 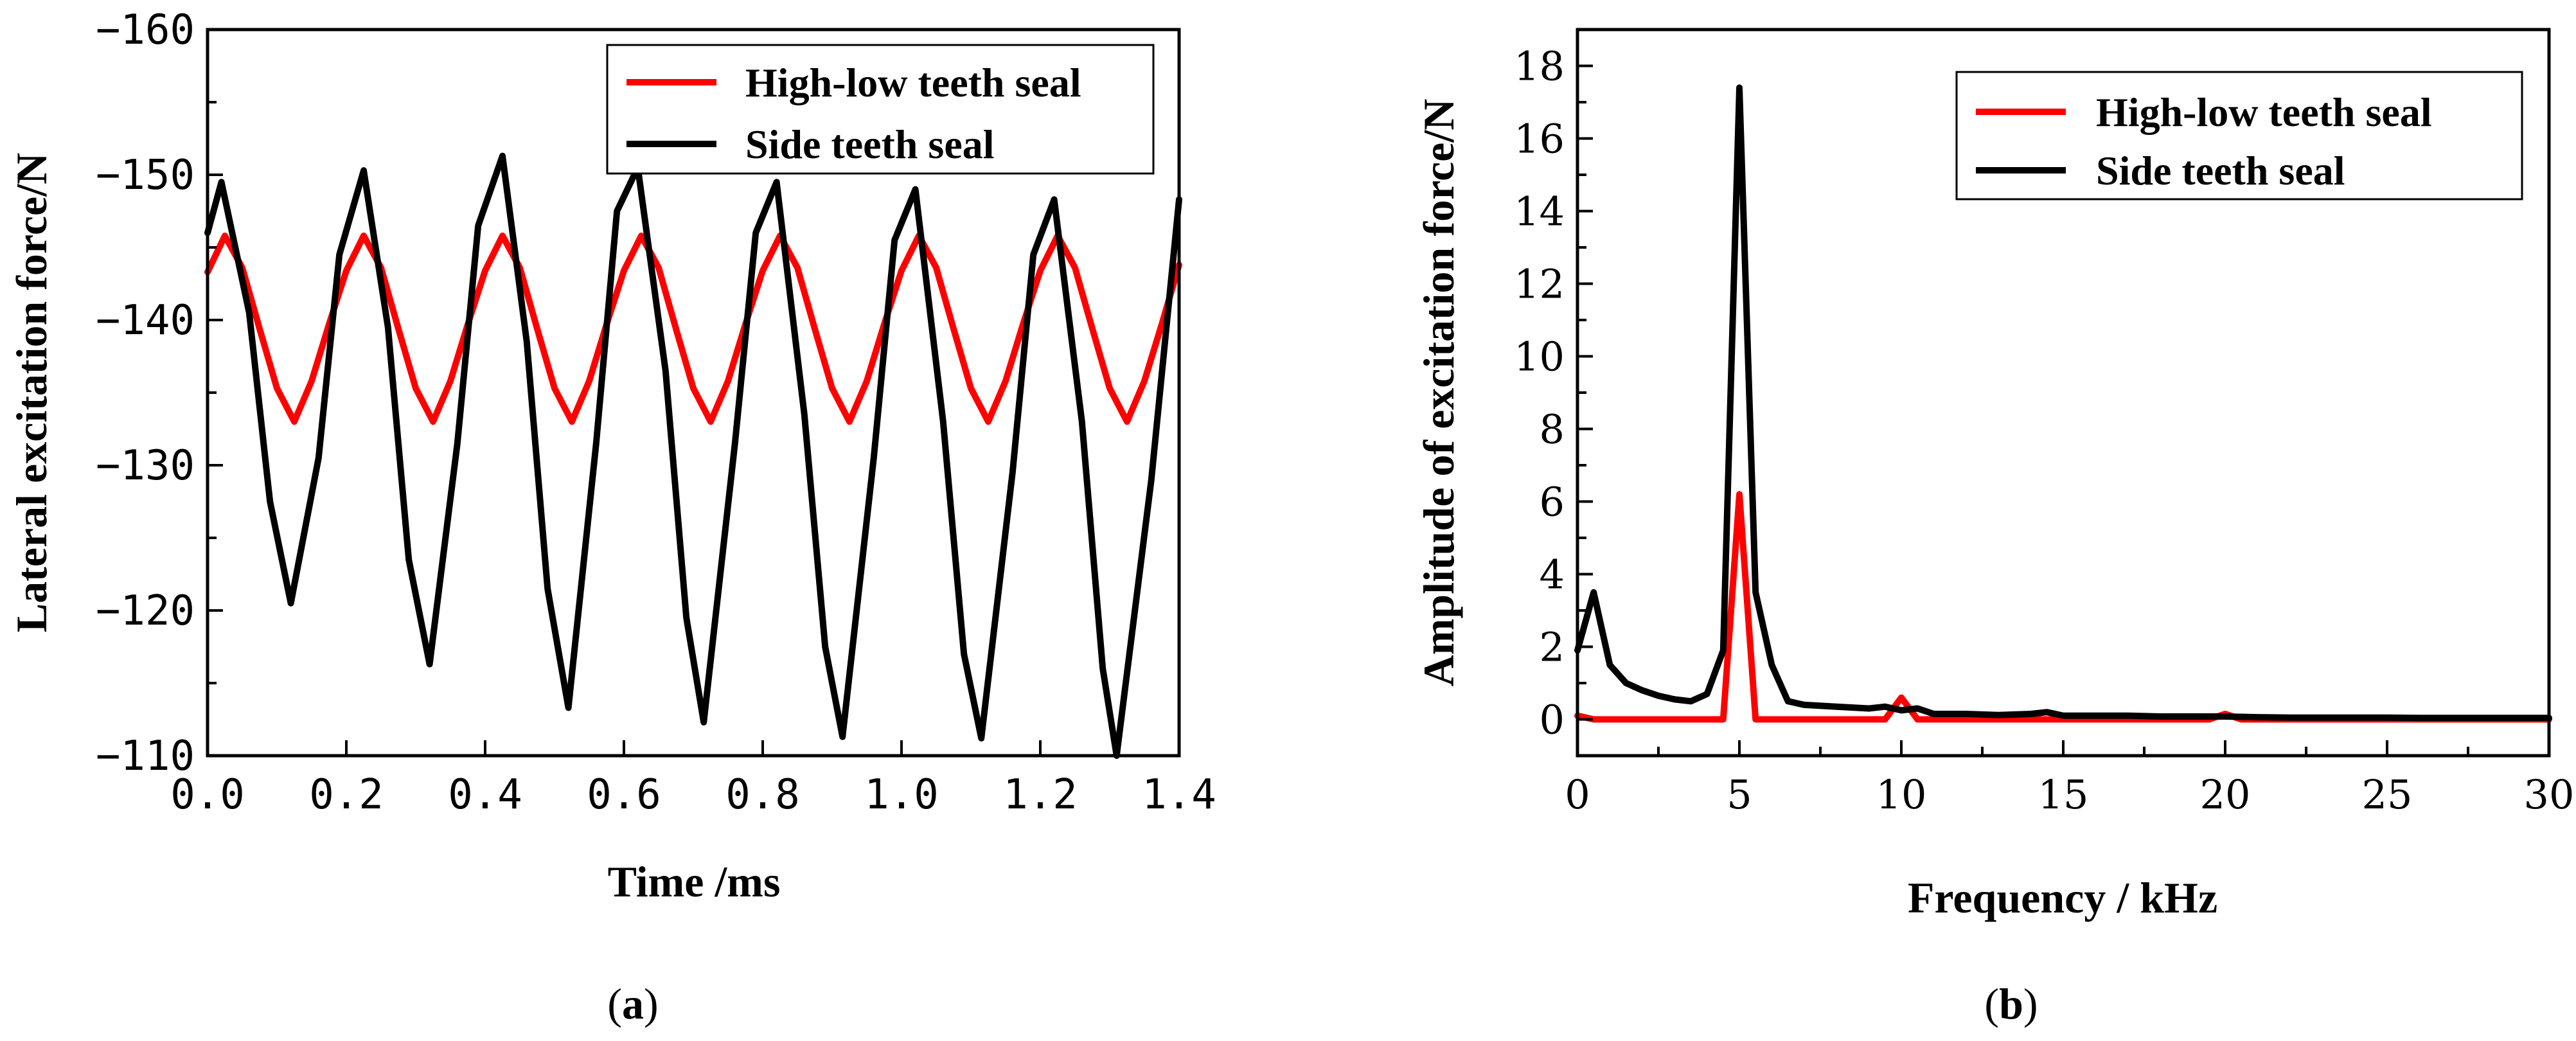 I want to click on legend-label-a-high-low: High-low teeth seal, so click(x=913, y=82).